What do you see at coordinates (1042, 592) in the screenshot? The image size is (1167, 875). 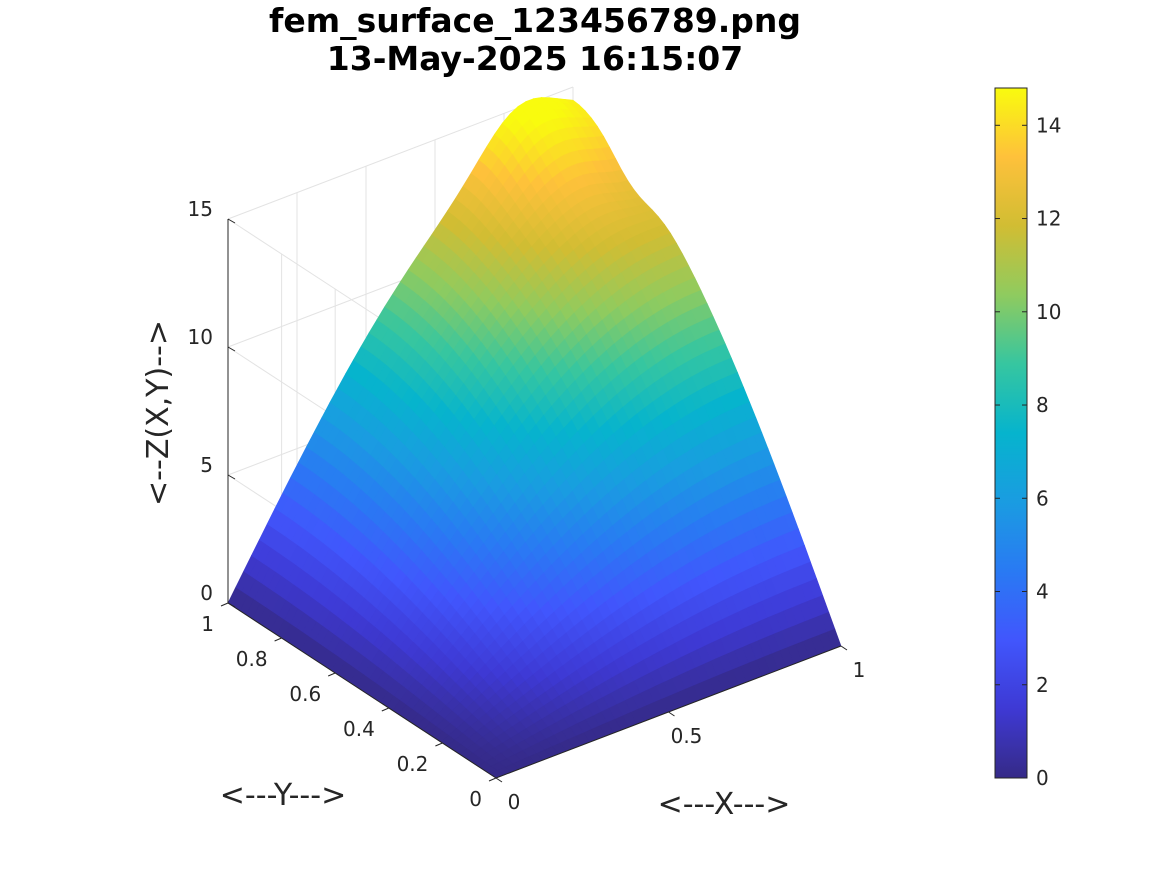 I see `colorbar-tick-label: 4` at bounding box center [1042, 592].